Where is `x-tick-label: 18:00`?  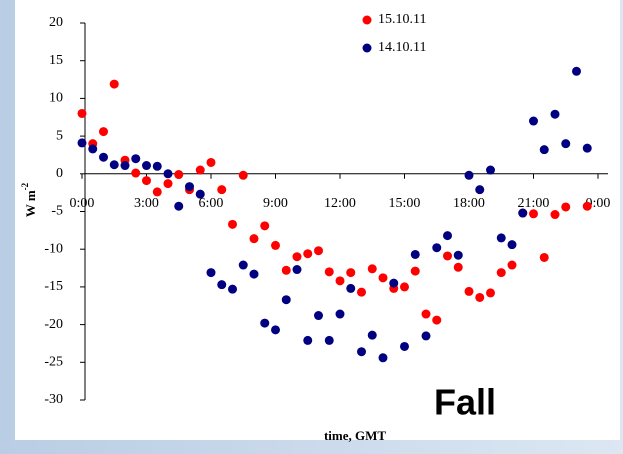 x-tick-label: 18:00 is located at coordinates (469, 203).